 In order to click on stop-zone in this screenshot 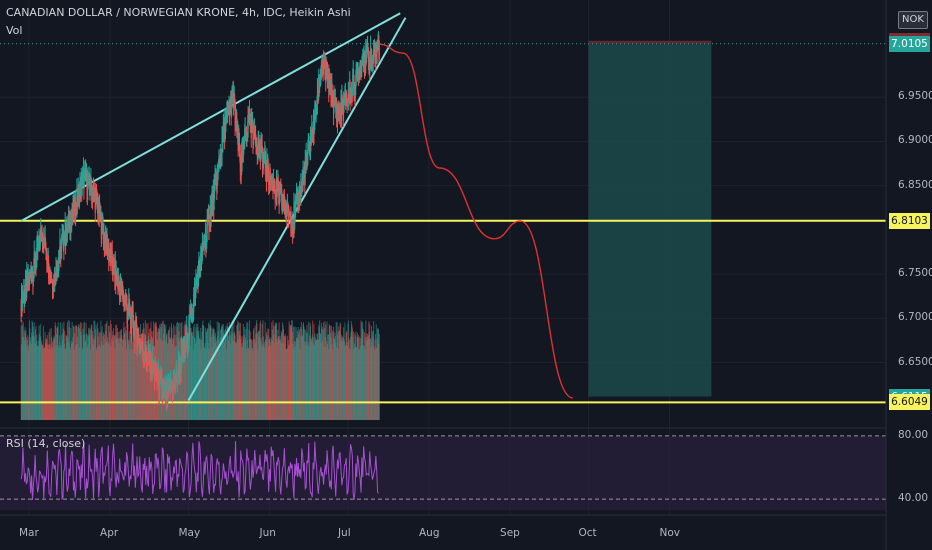, I will do `click(650, 42)`.